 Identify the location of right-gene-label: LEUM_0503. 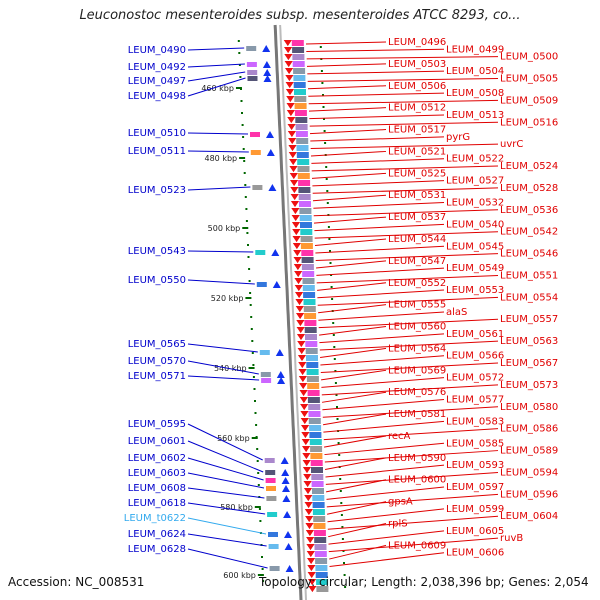
(417, 64).